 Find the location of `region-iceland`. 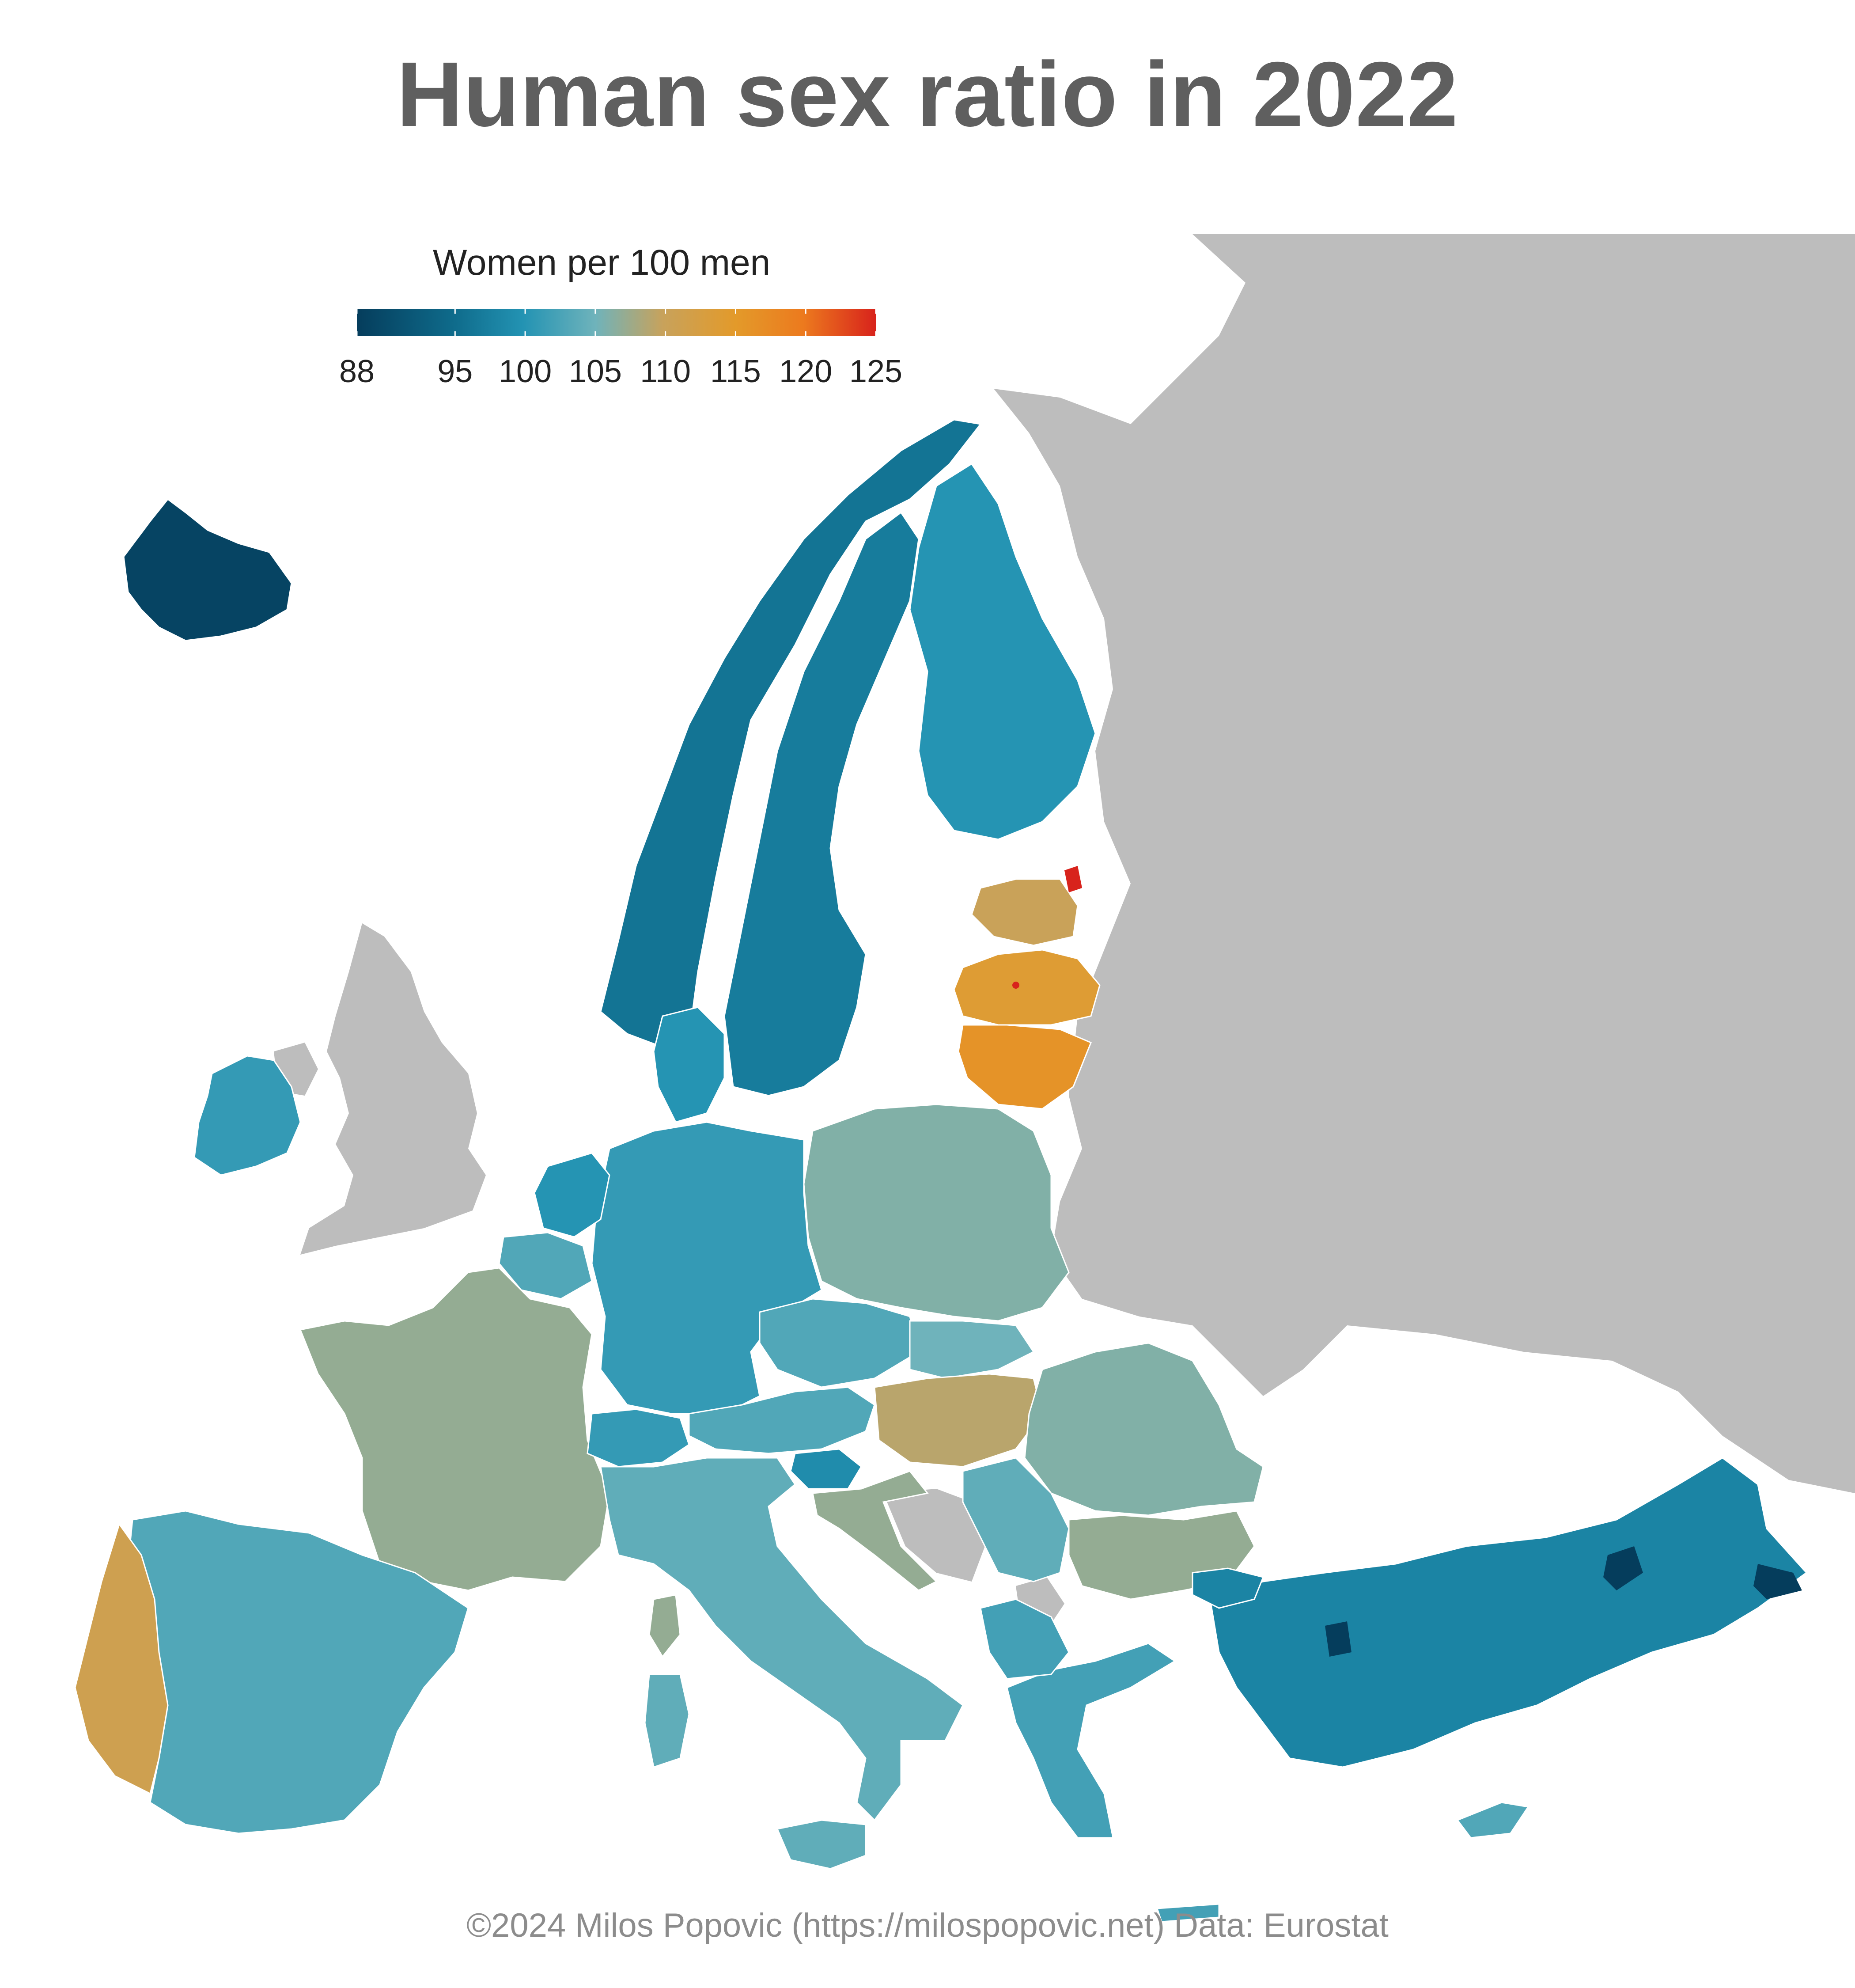

region-iceland is located at coordinates (207, 569).